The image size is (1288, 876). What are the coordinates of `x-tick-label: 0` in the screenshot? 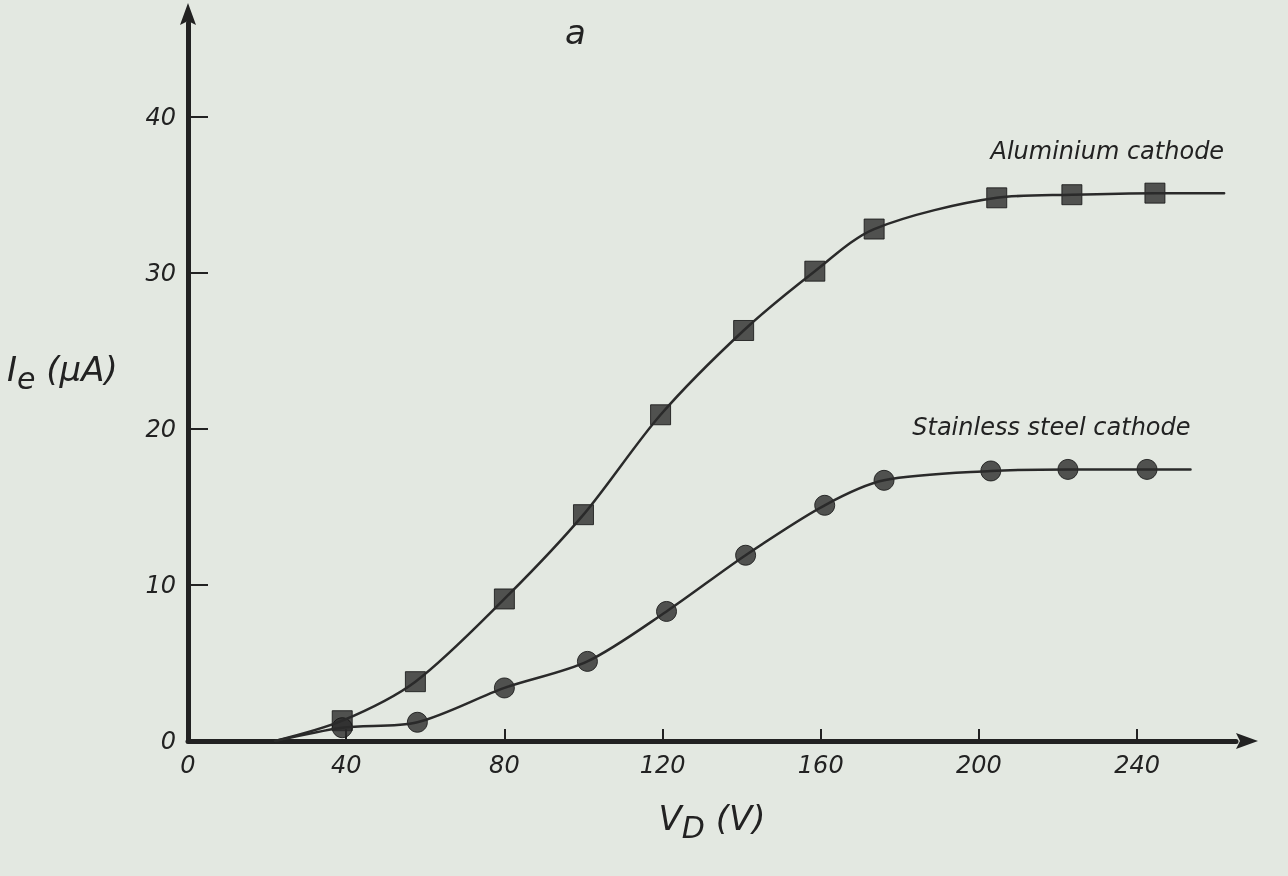 It's located at (188, 765).